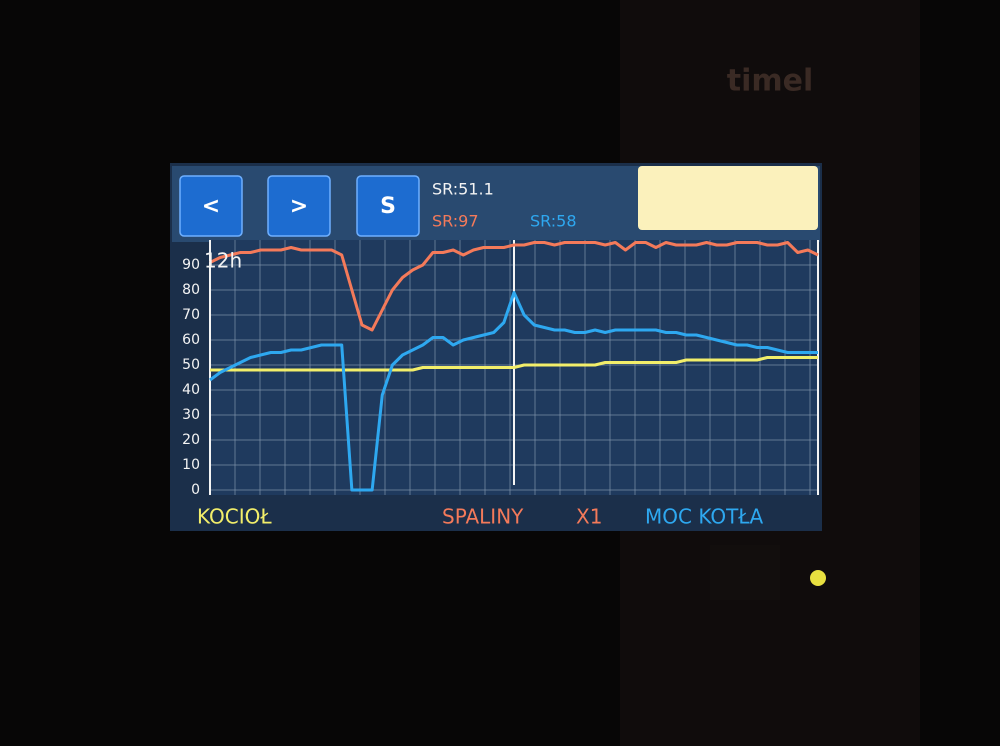  What do you see at coordinates (191, 415) in the screenshot?
I see `y-tick-label: 30` at bounding box center [191, 415].